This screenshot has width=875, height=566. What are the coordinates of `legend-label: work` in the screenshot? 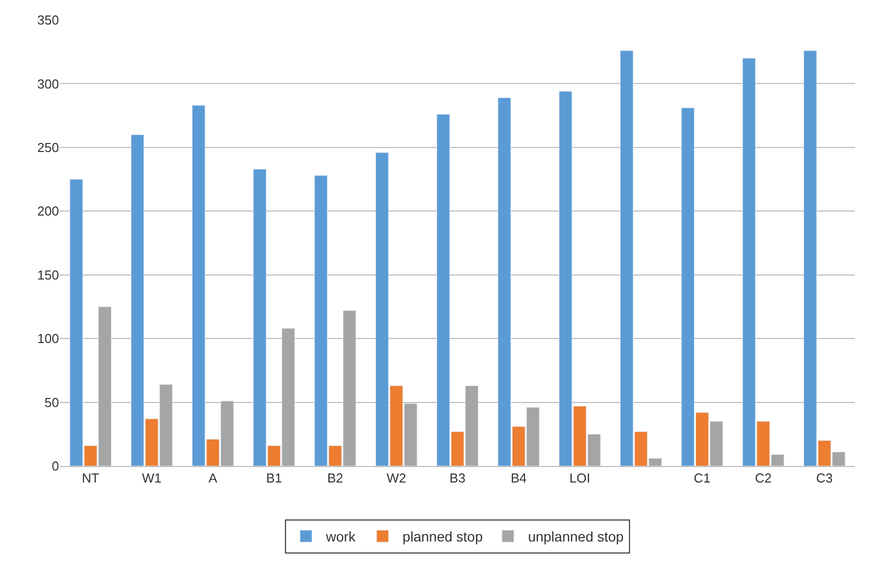 It's located at (341, 536).